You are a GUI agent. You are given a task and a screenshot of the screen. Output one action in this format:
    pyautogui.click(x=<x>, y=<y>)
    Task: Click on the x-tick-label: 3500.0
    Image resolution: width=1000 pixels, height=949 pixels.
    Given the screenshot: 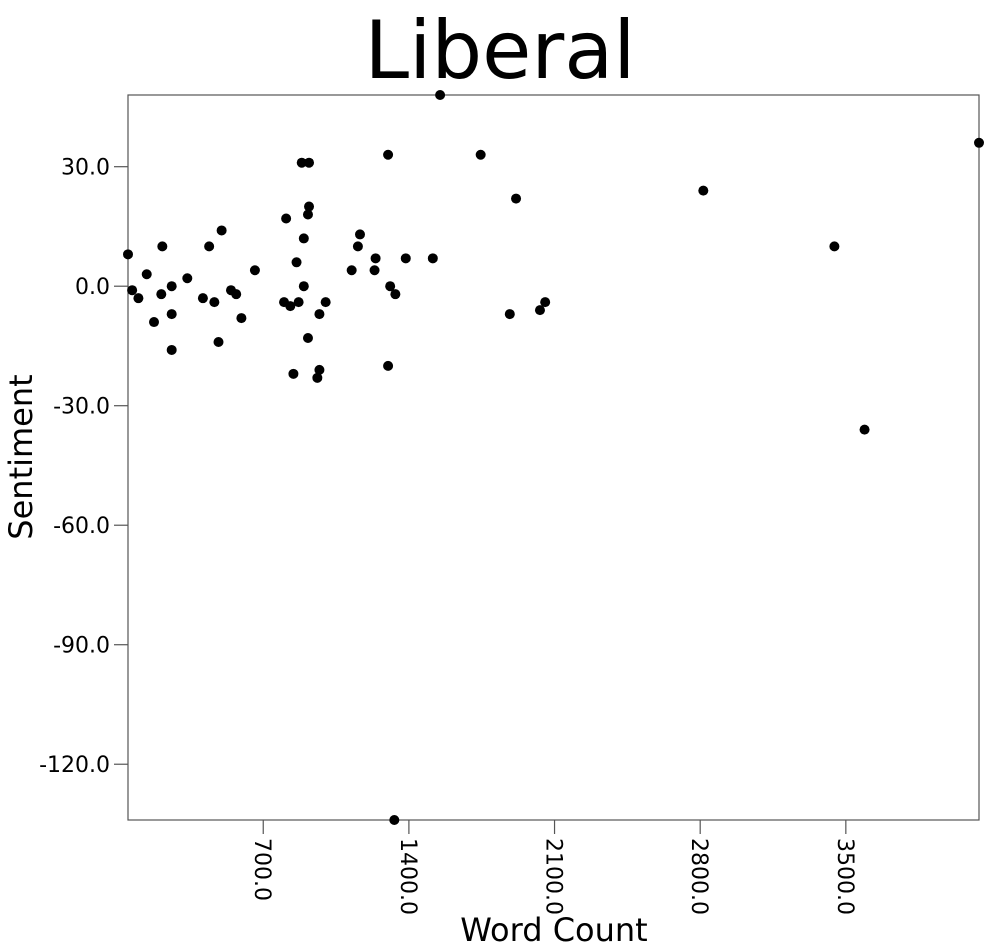 What is the action you would take?
    pyautogui.click(x=844, y=876)
    